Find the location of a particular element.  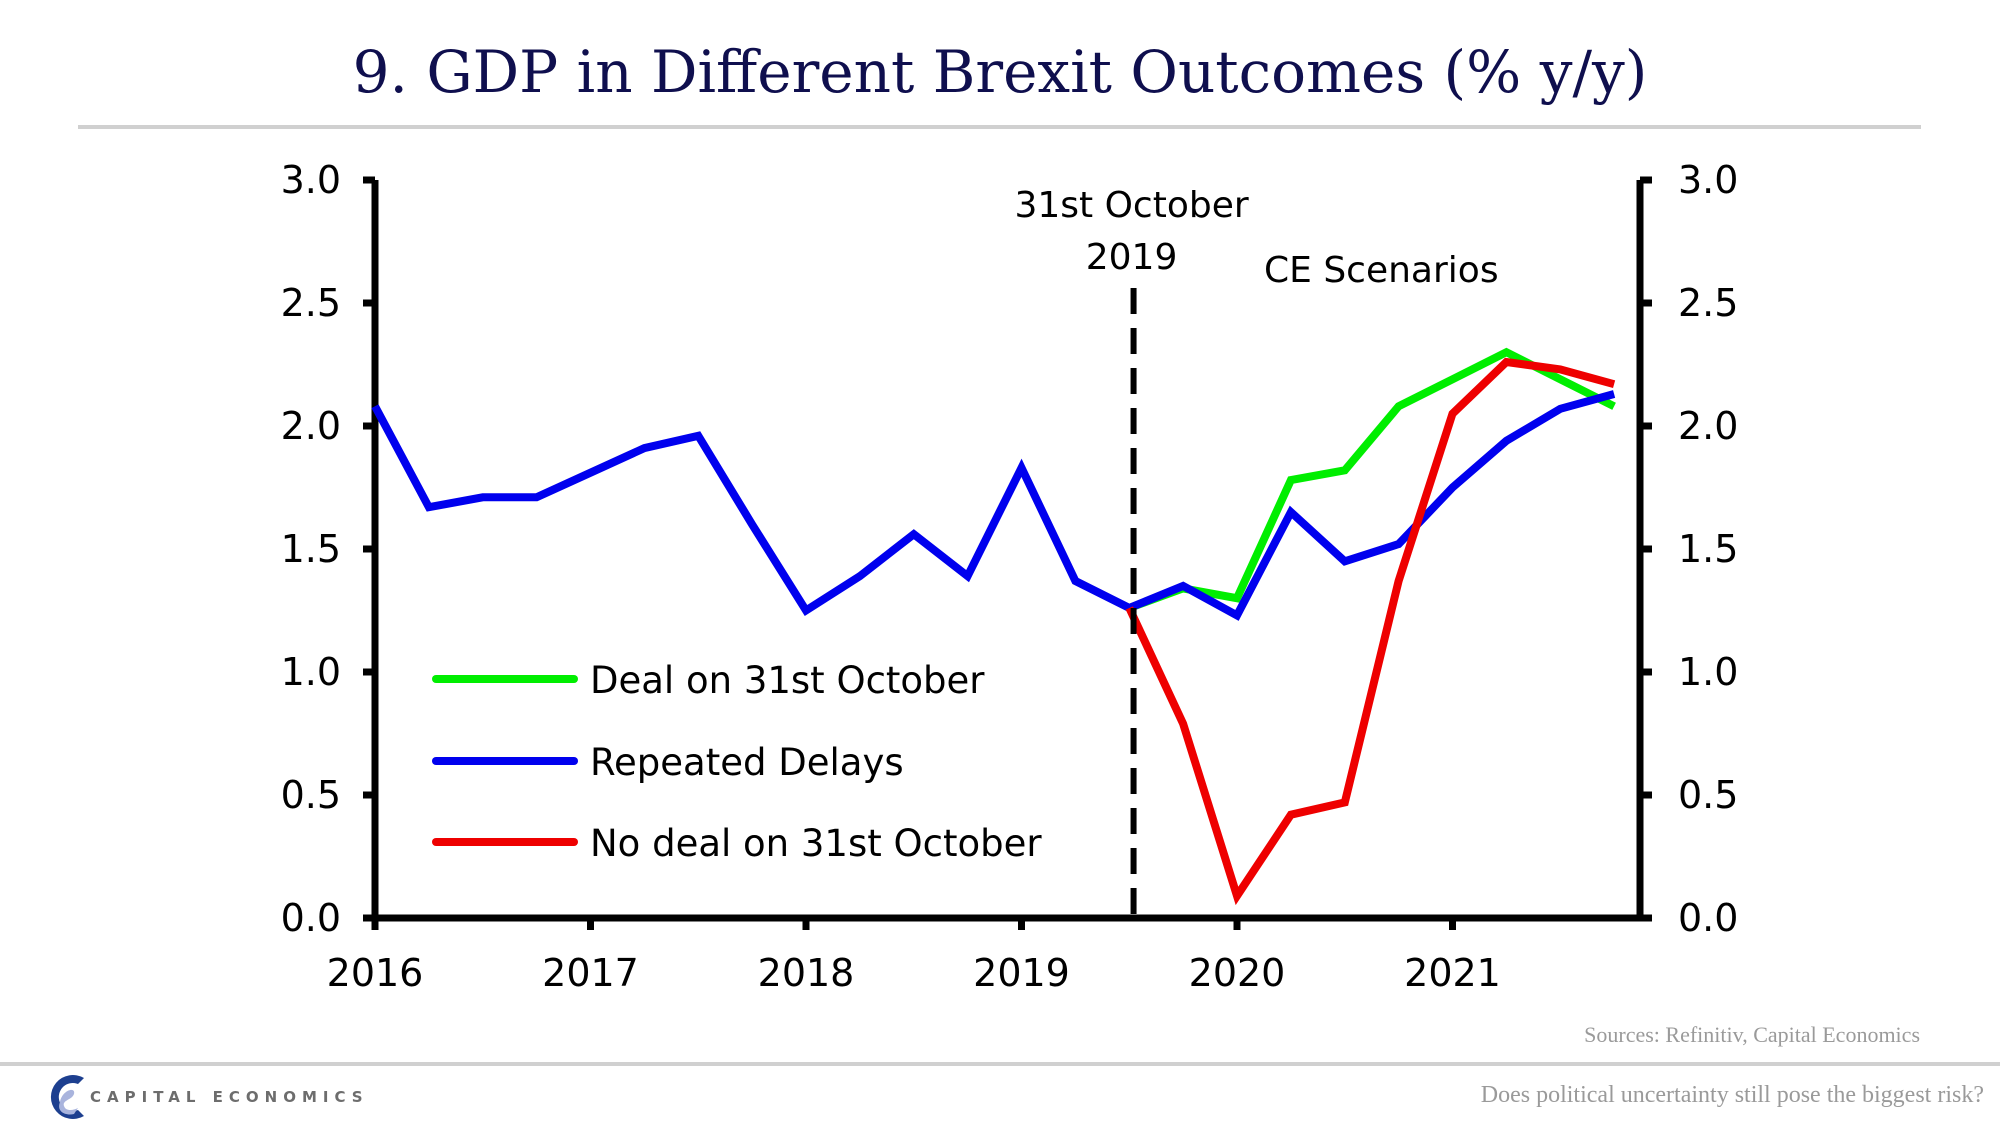

brexit-date-label: 31st October is located at coordinates (1131, 205).